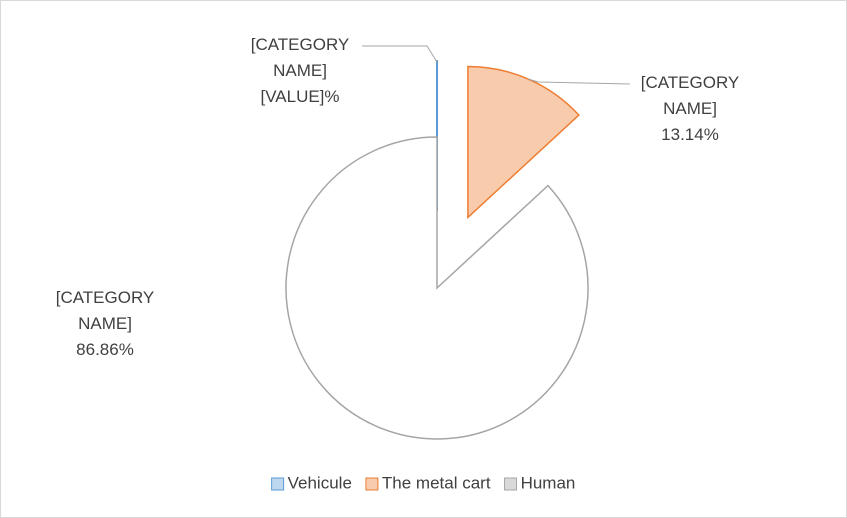 The image size is (847, 518). I want to click on pie-slice, so click(523, 142).